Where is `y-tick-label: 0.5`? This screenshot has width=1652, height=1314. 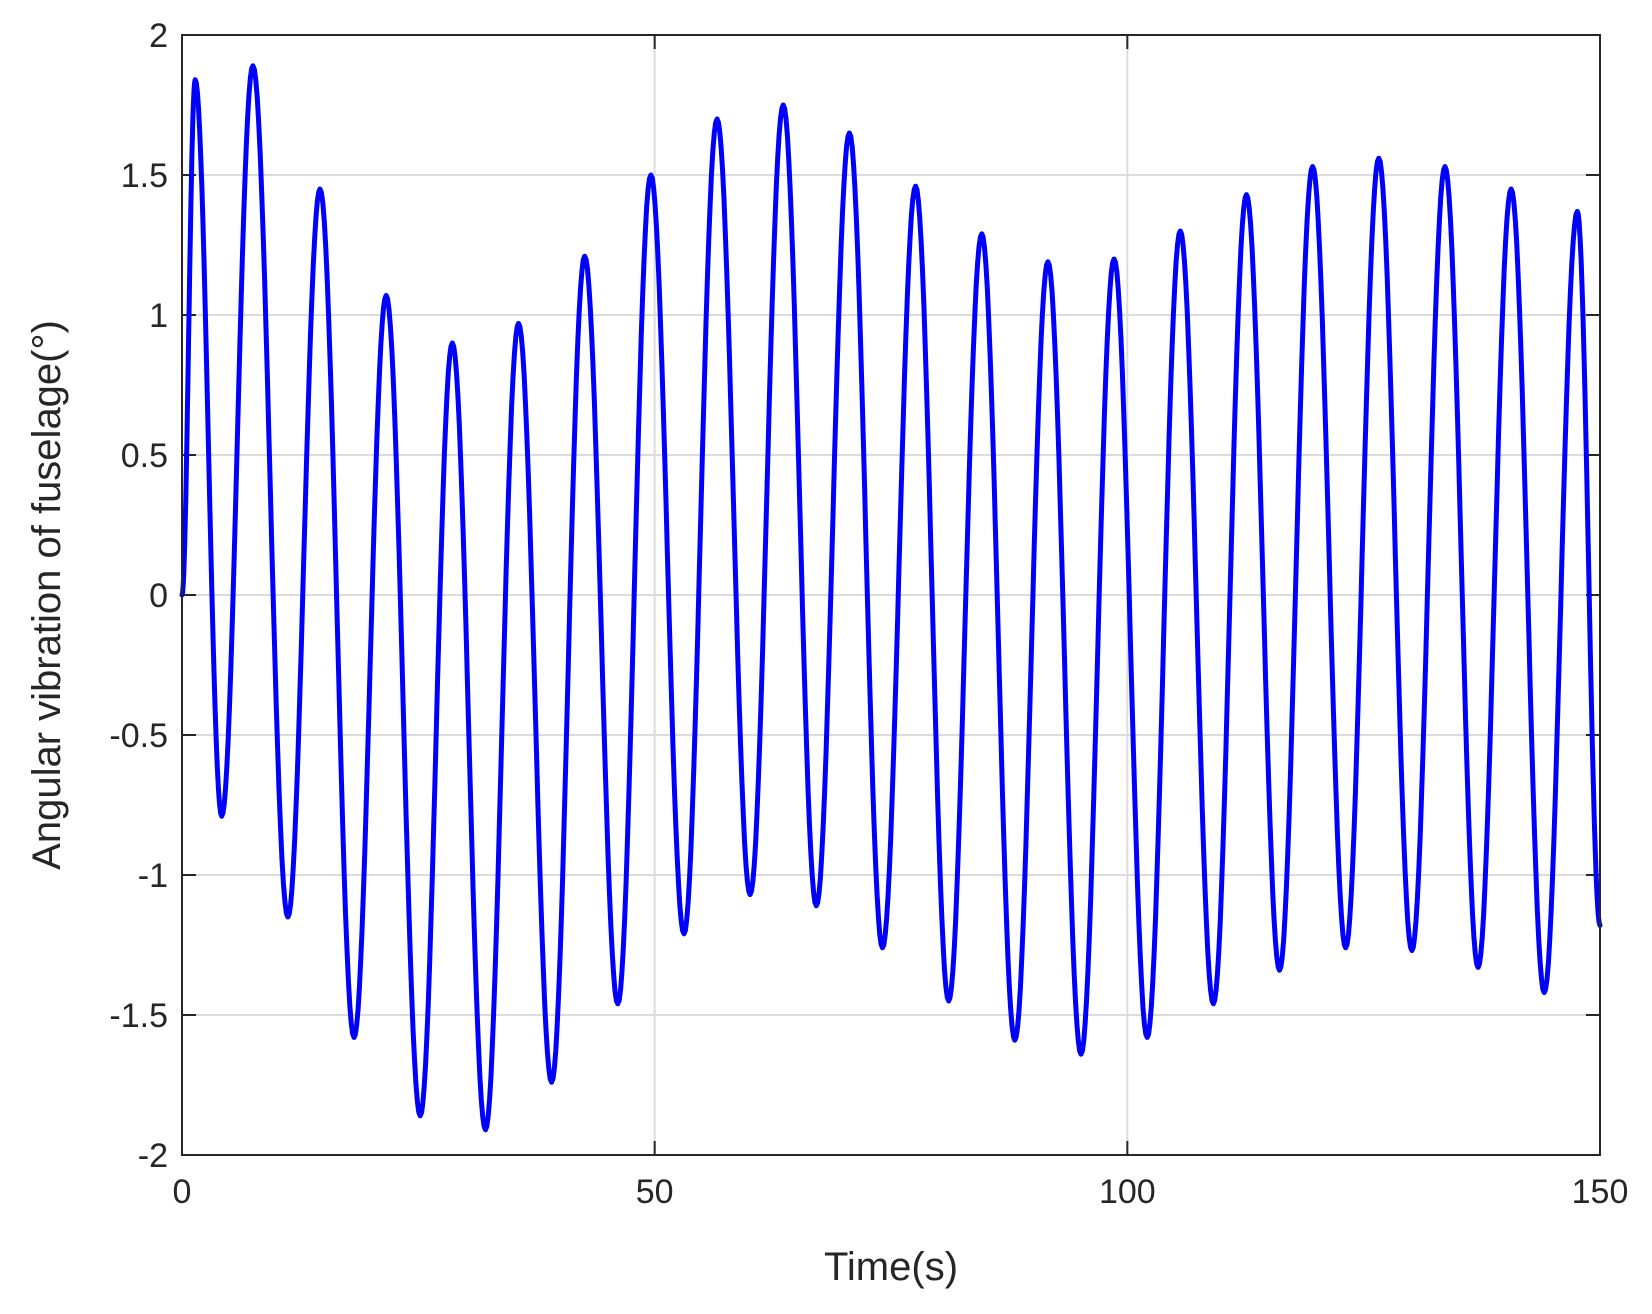 y-tick-label: 0.5 is located at coordinates (144, 456).